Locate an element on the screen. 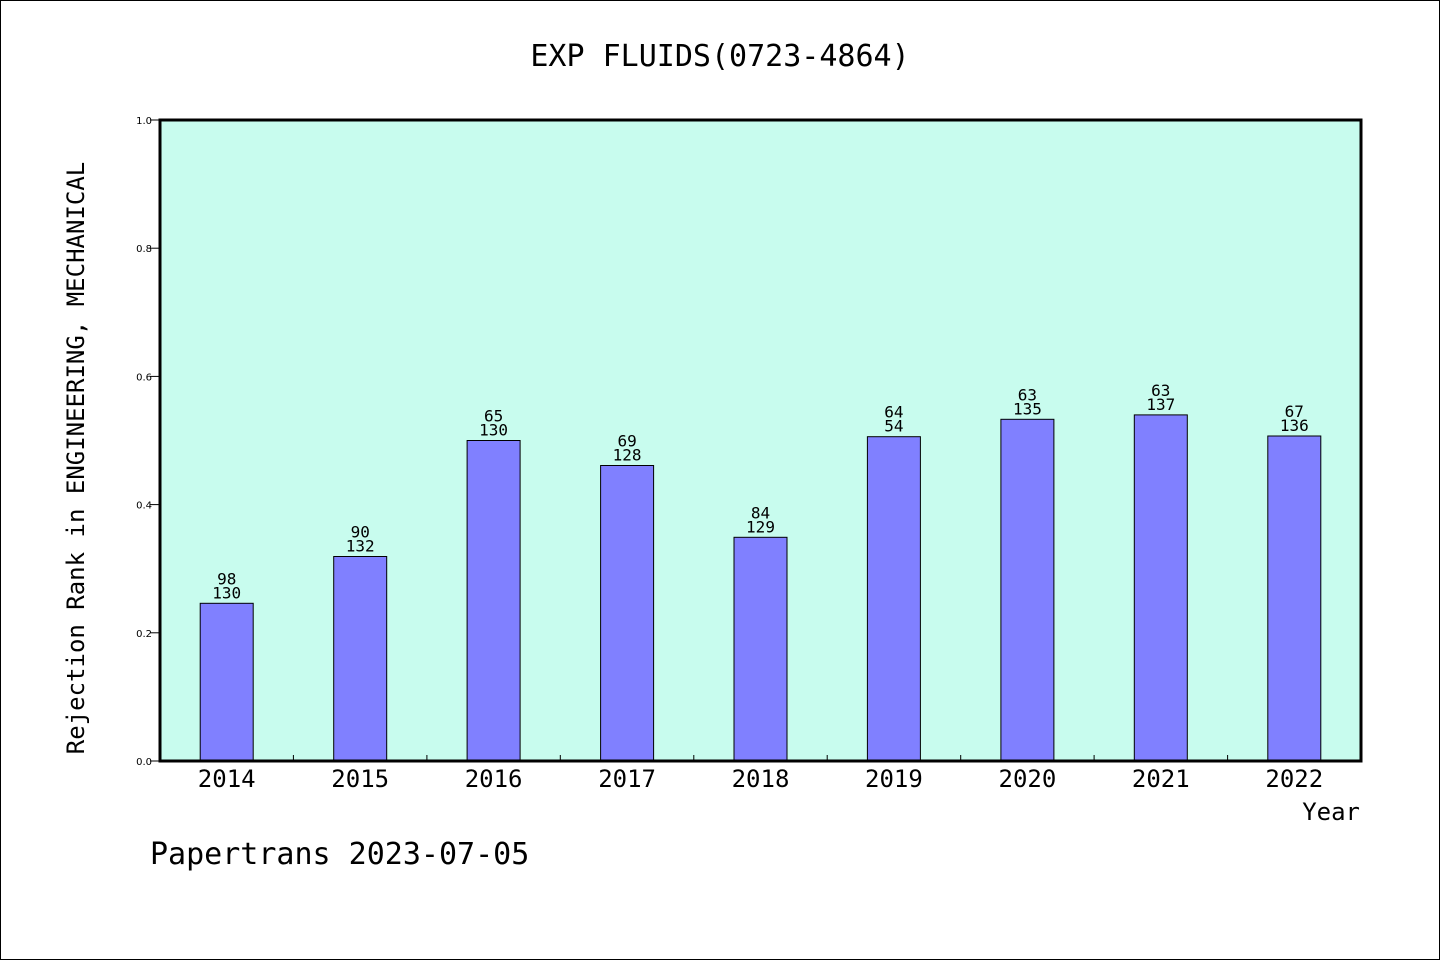  x-axis-label: Year is located at coordinates (1331, 812).